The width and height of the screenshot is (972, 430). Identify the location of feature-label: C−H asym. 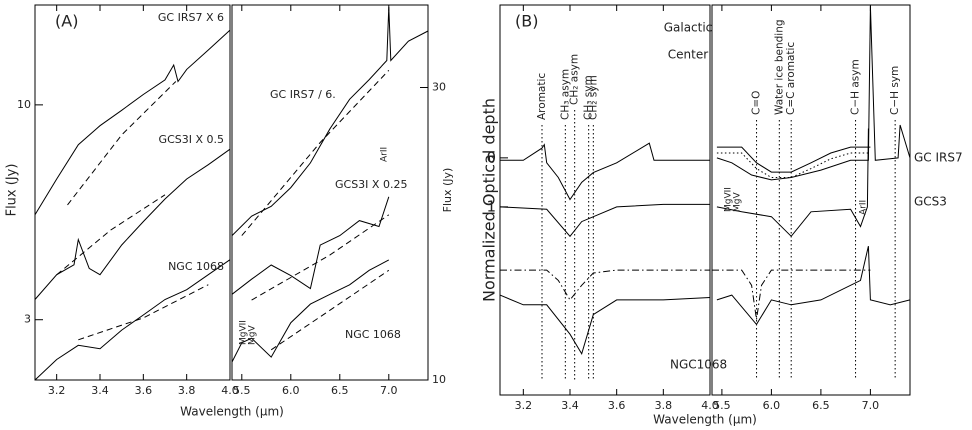
(856, 87).